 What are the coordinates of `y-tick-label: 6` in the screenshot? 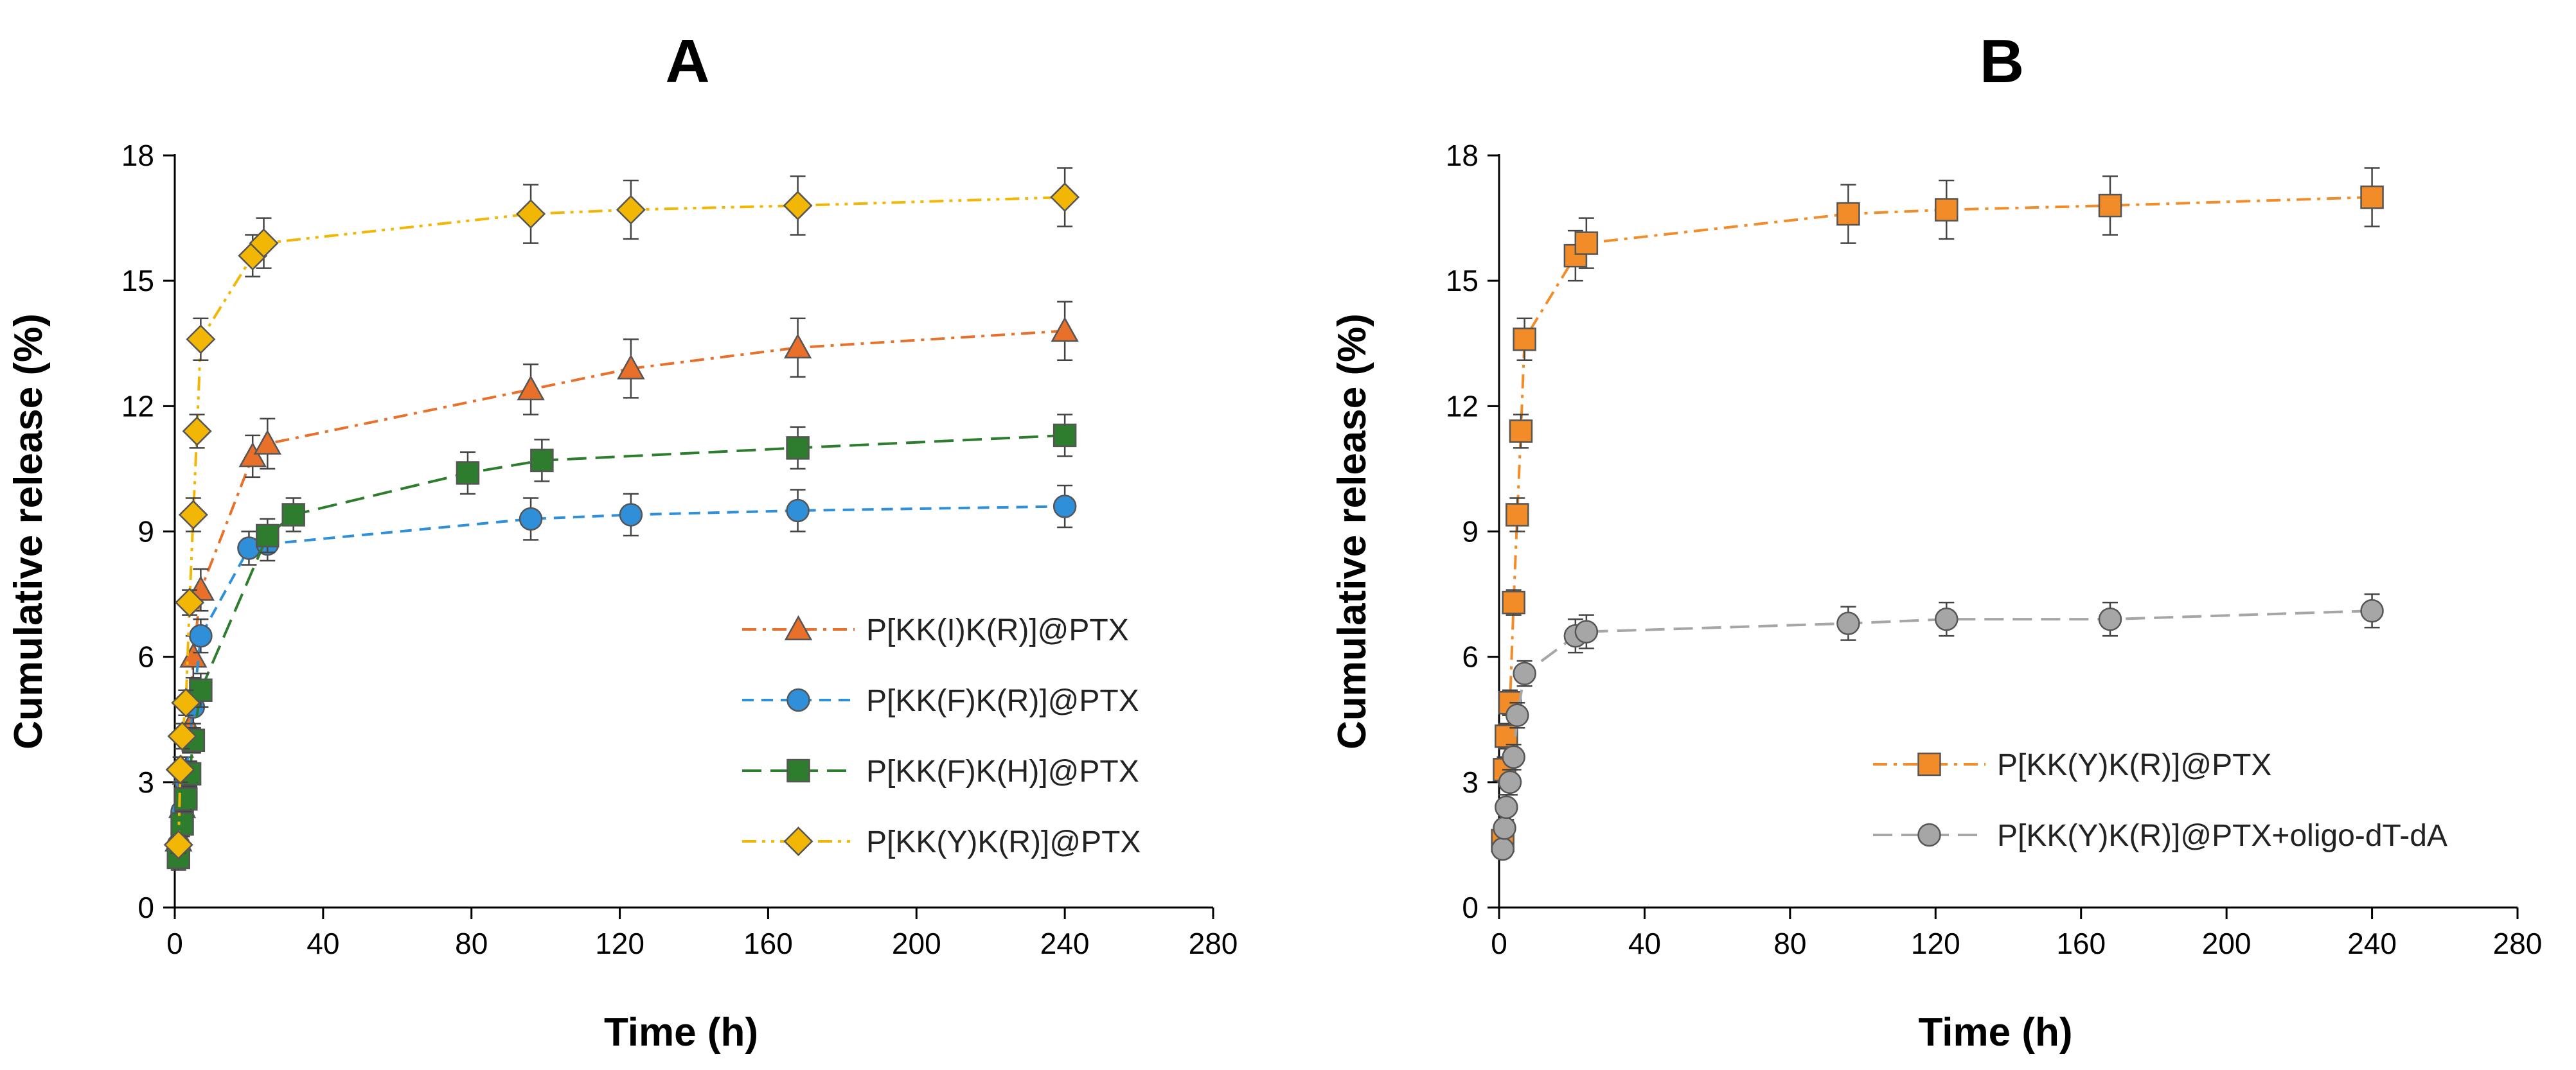 It's located at (1471, 657).